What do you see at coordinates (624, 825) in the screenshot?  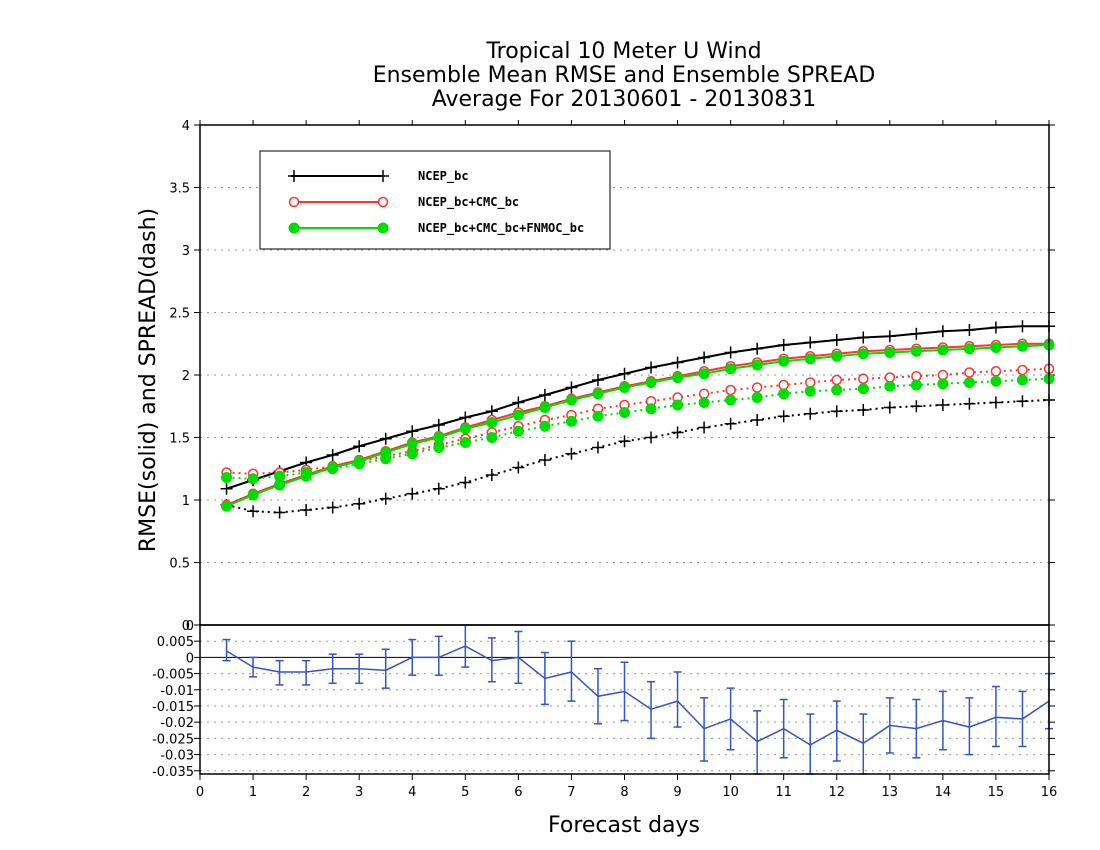 I see `x-axis-label: Forecast days` at bounding box center [624, 825].